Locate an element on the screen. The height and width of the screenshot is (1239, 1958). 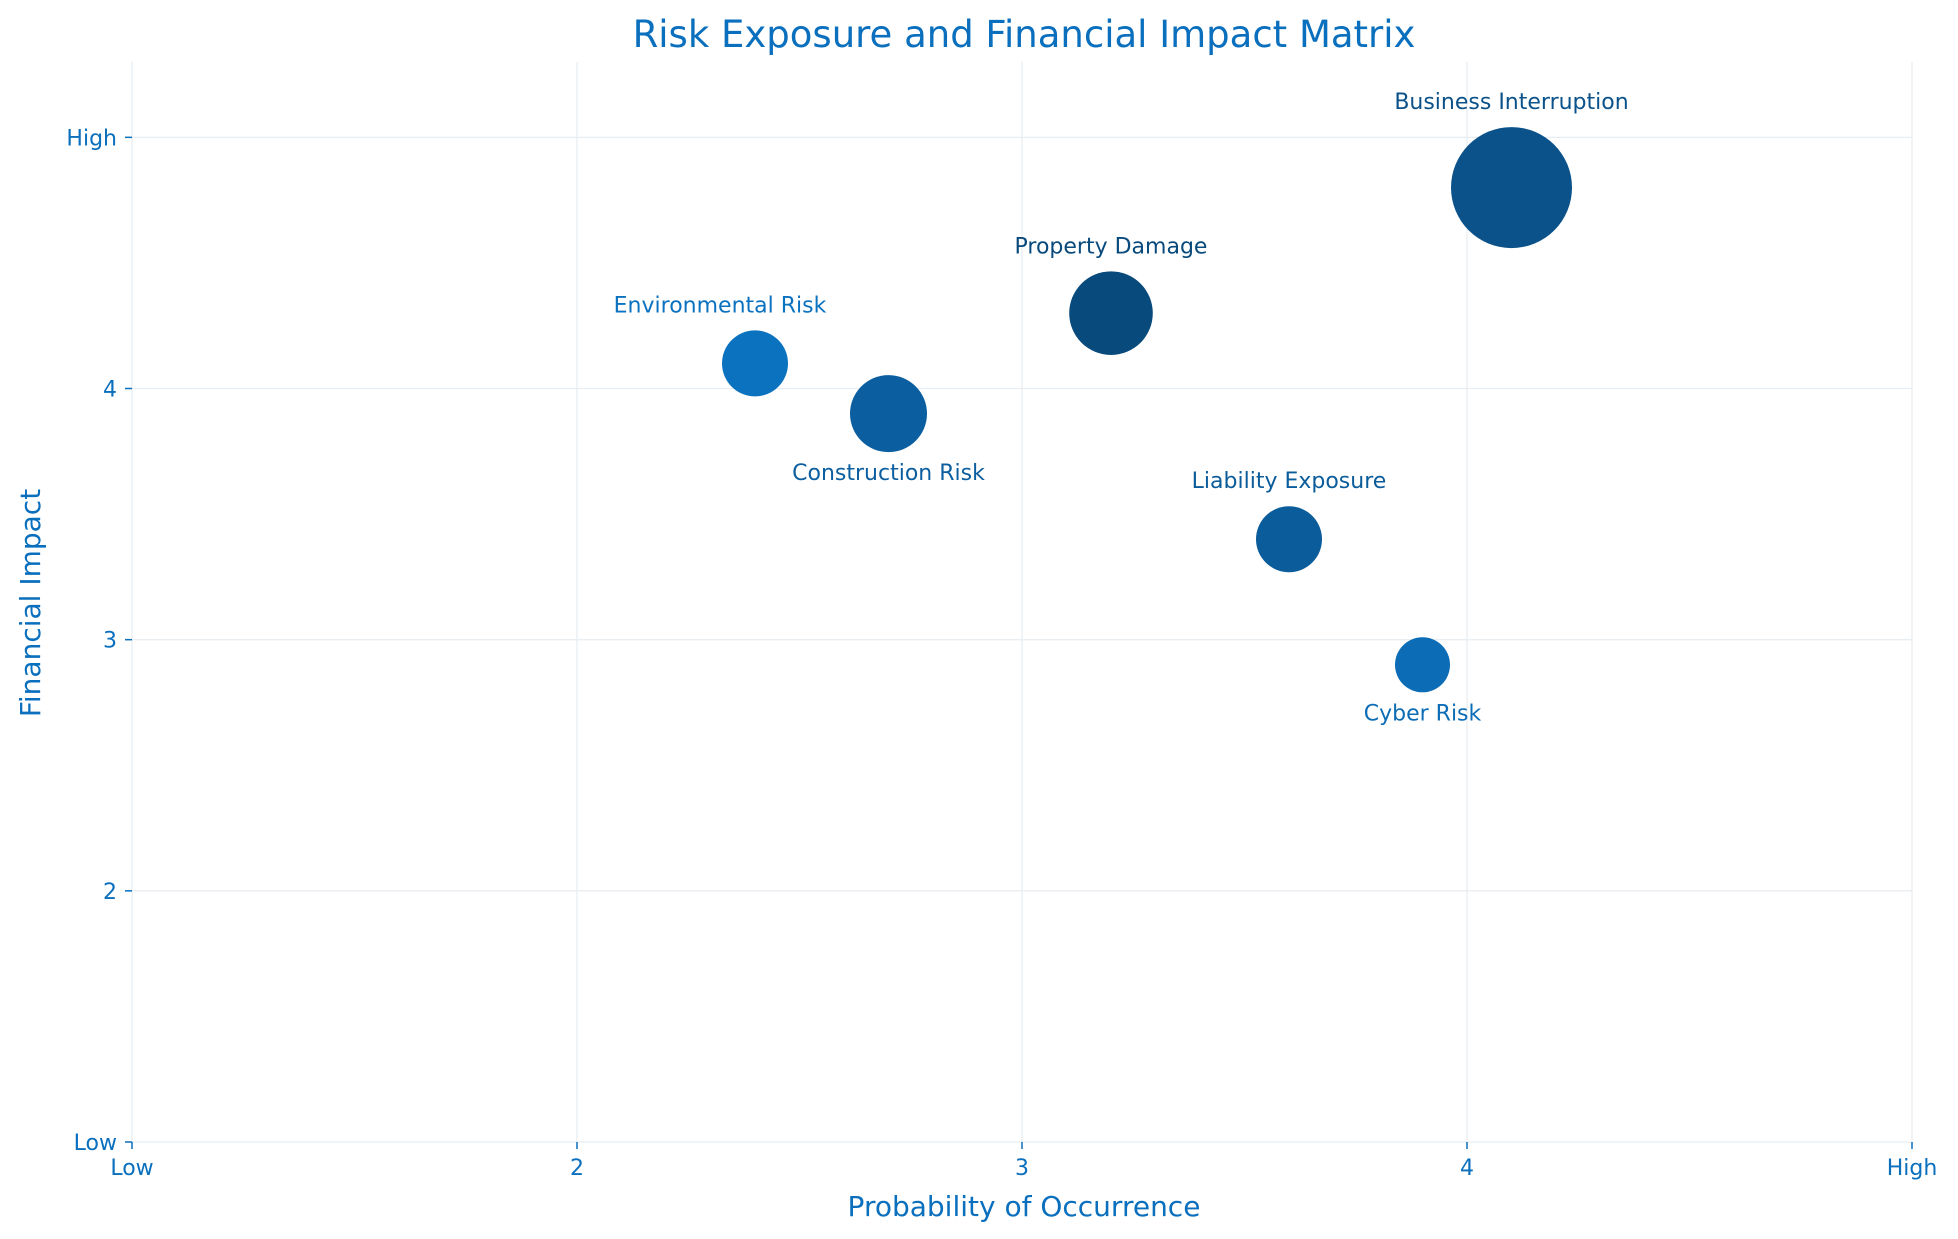
bubble-label: Construction Risk is located at coordinates (888, 473).